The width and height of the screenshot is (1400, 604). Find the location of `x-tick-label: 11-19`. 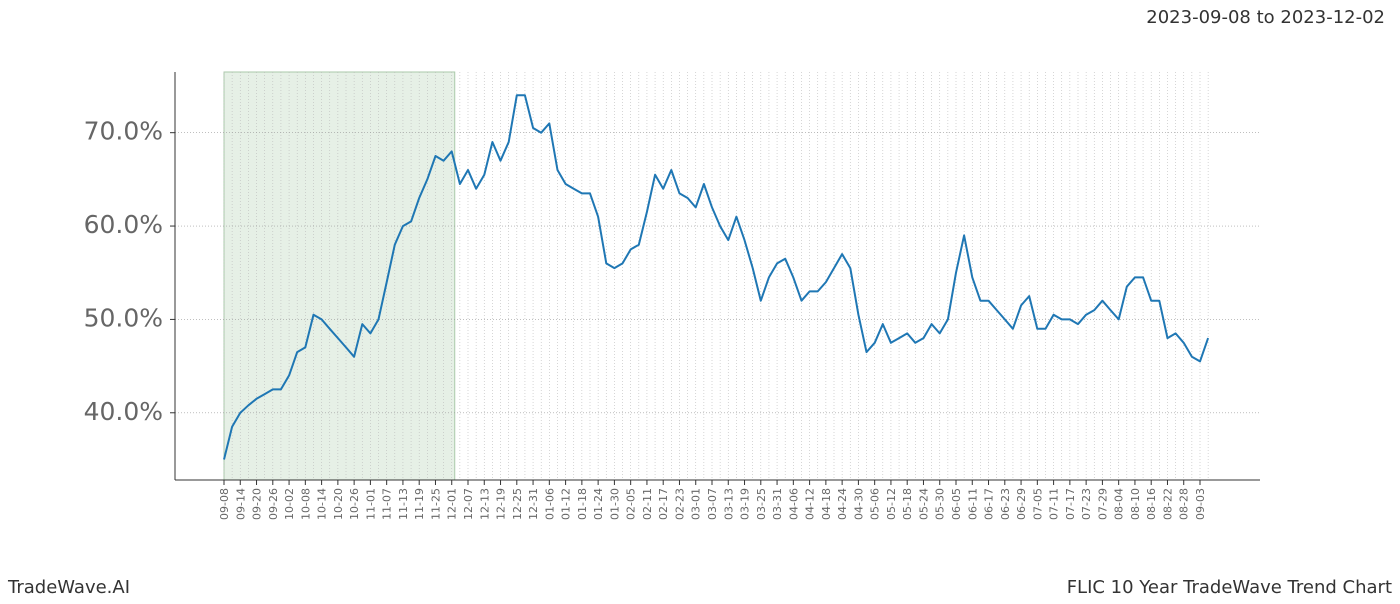

x-tick-label: 11-19 is located at coordinates (419, 504).